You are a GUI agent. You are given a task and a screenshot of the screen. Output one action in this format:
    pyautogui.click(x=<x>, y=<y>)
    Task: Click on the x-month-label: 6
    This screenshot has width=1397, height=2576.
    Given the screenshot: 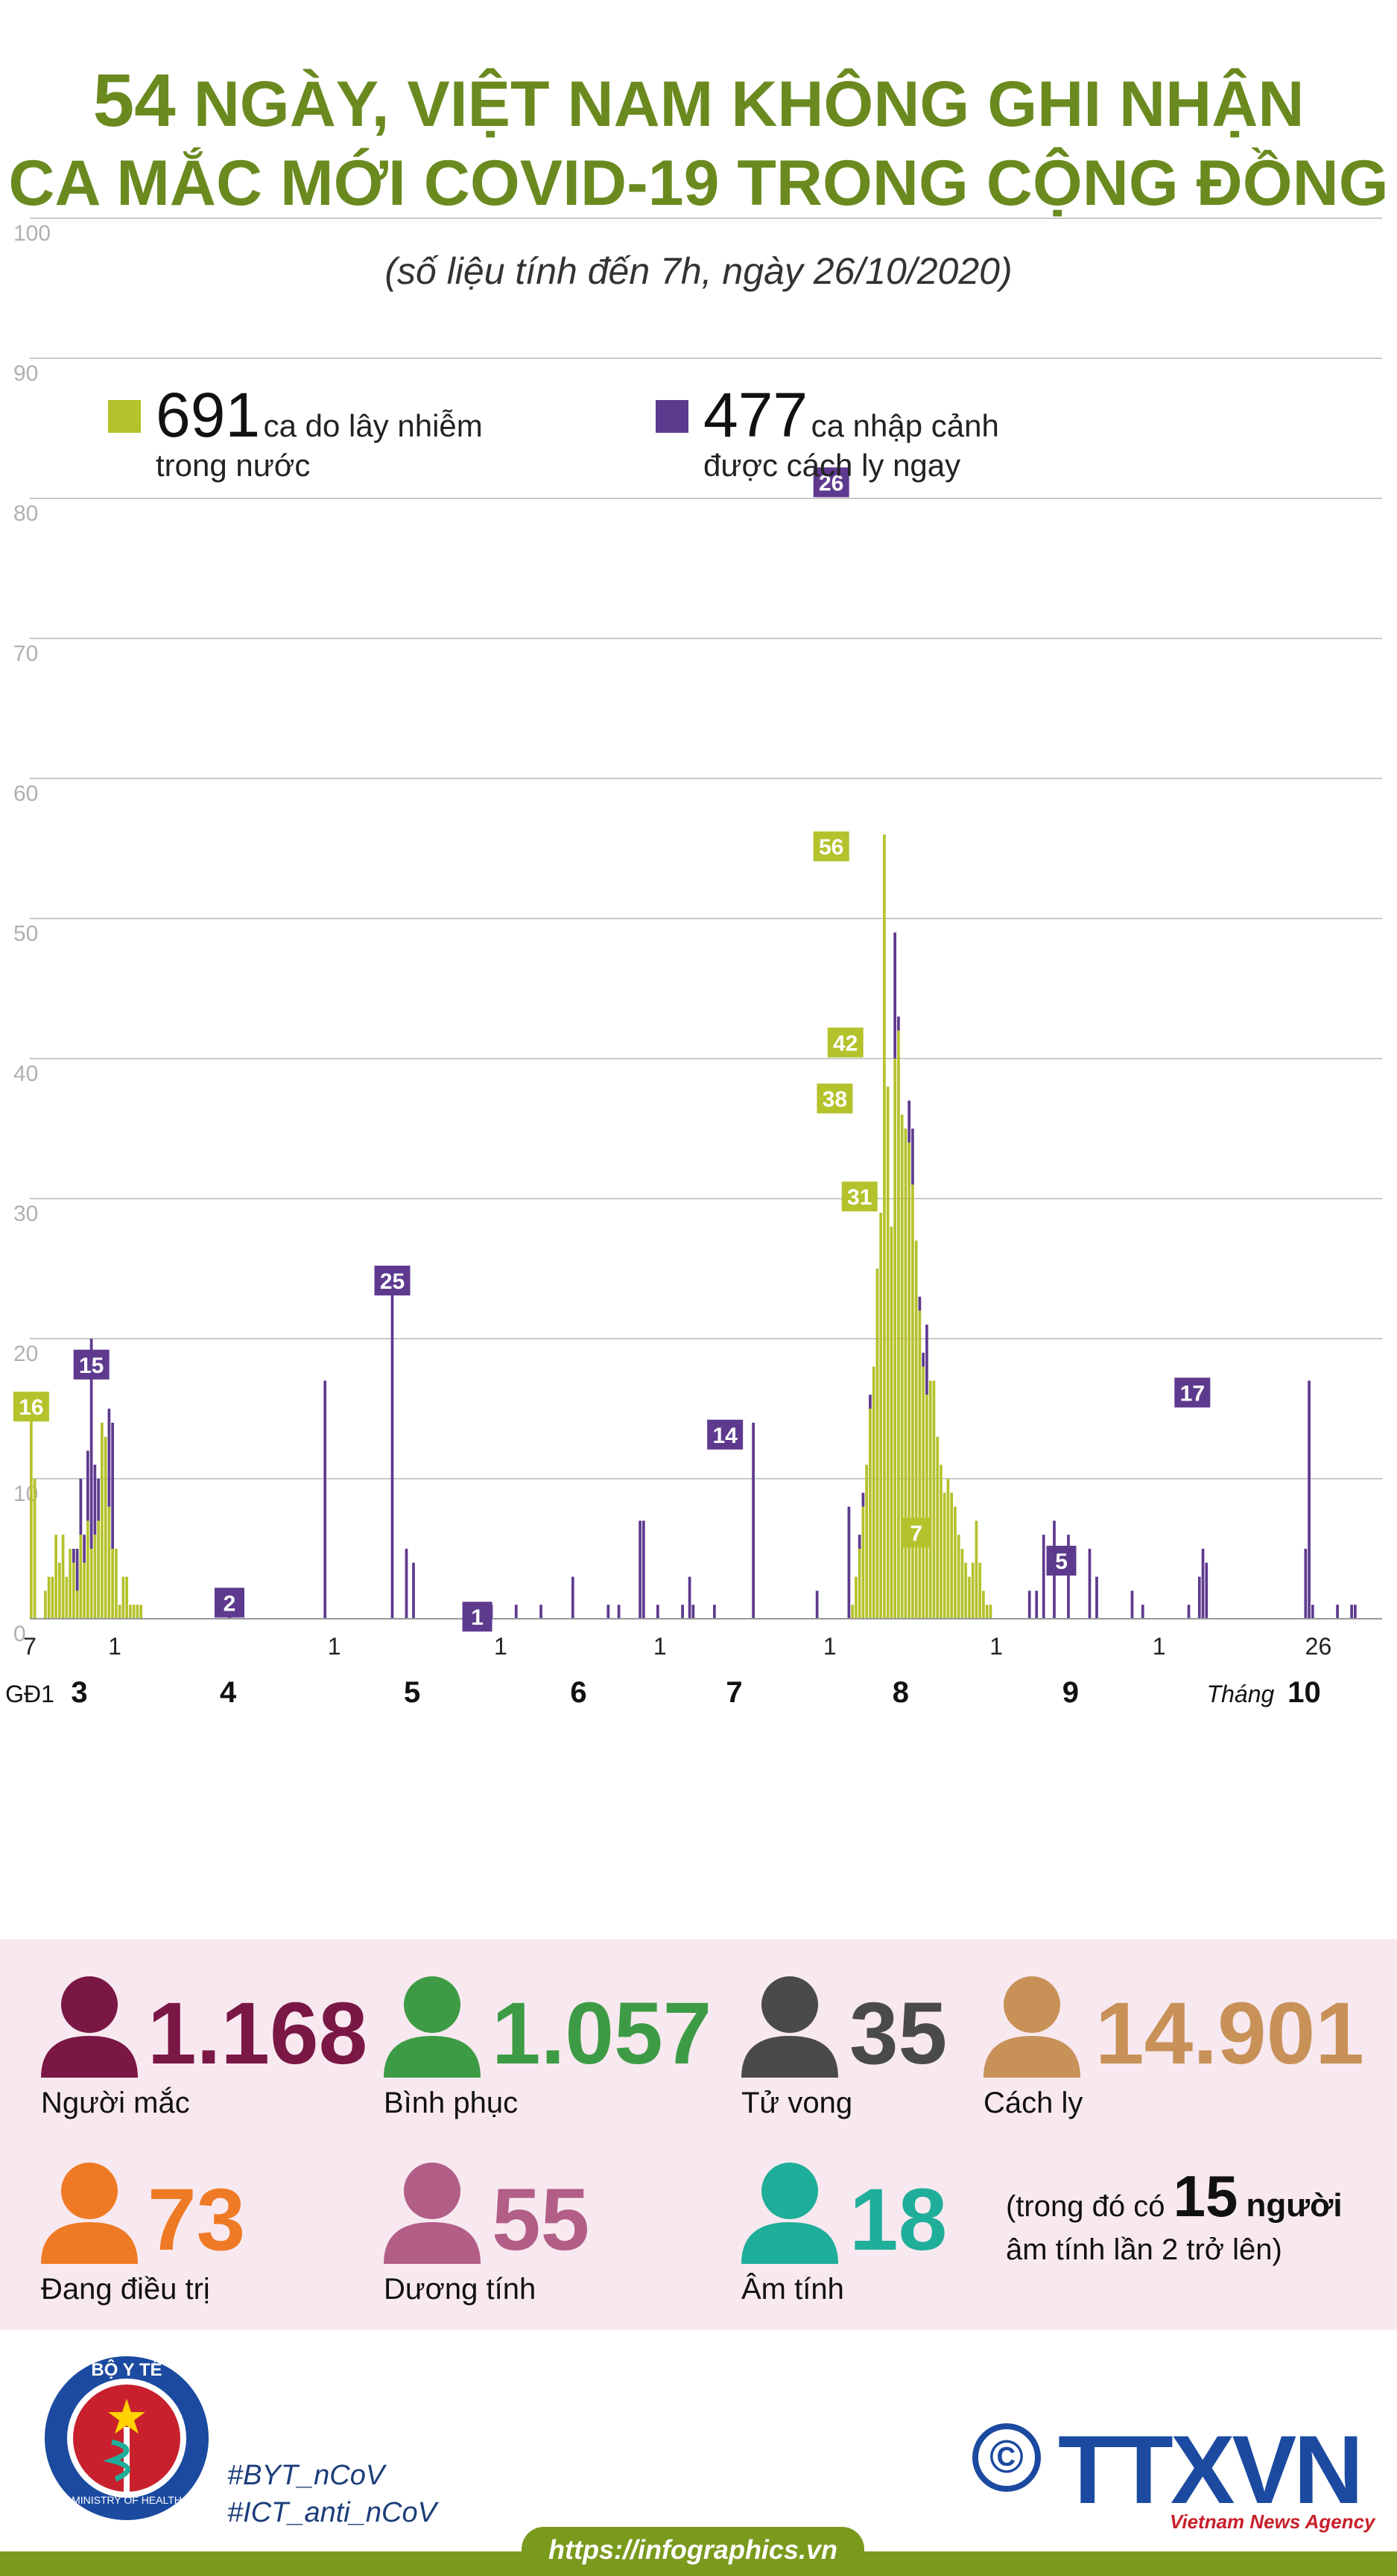 What is the action you would take?
    pyautogui.click(x=578, y=1693)
    